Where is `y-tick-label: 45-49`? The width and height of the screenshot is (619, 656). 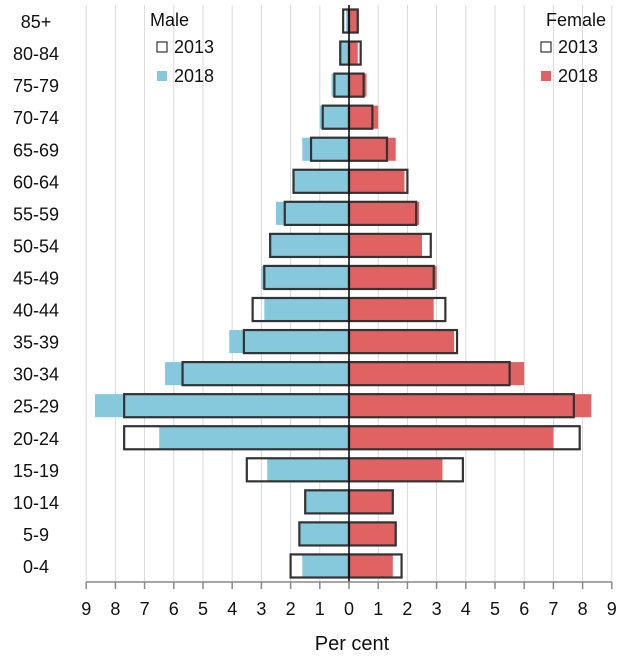
y-tick-label: 45-49 is located at coordinates (36, 278).